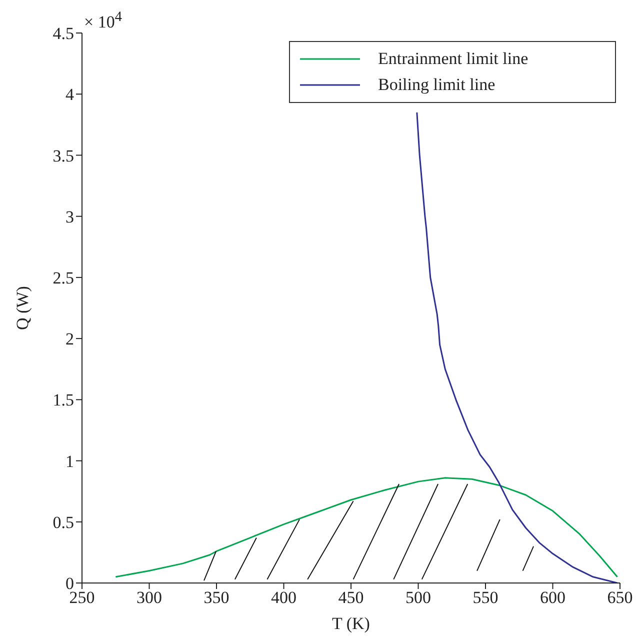  I want to click on x-tick-label: 250, so click(82, 598).